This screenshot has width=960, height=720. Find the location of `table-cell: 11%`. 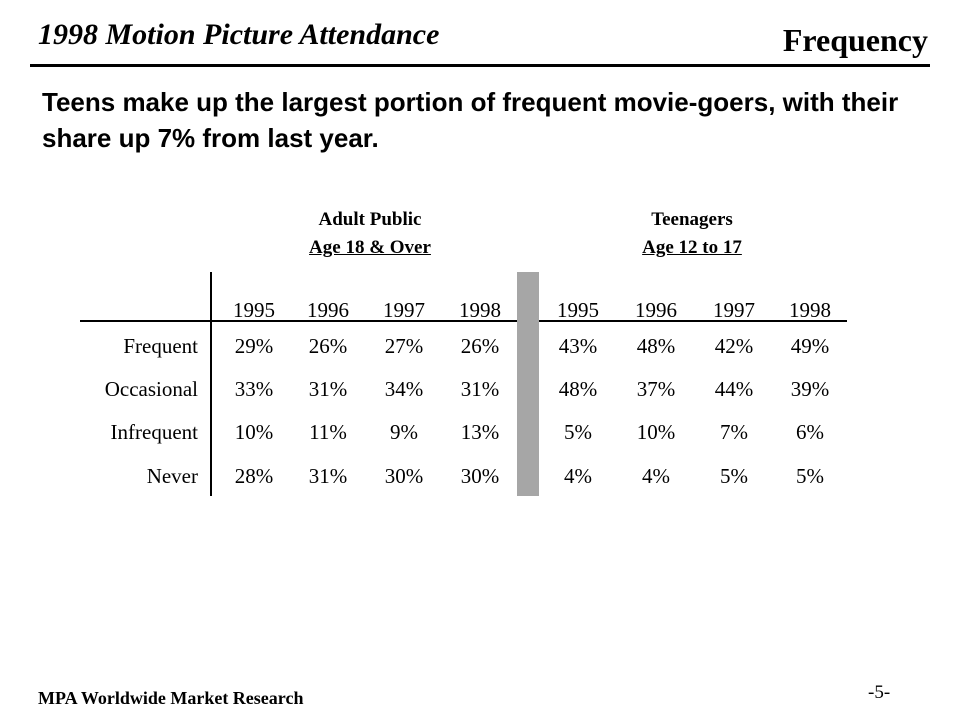

table-cell: 11% is located at coordinates (328, 432).